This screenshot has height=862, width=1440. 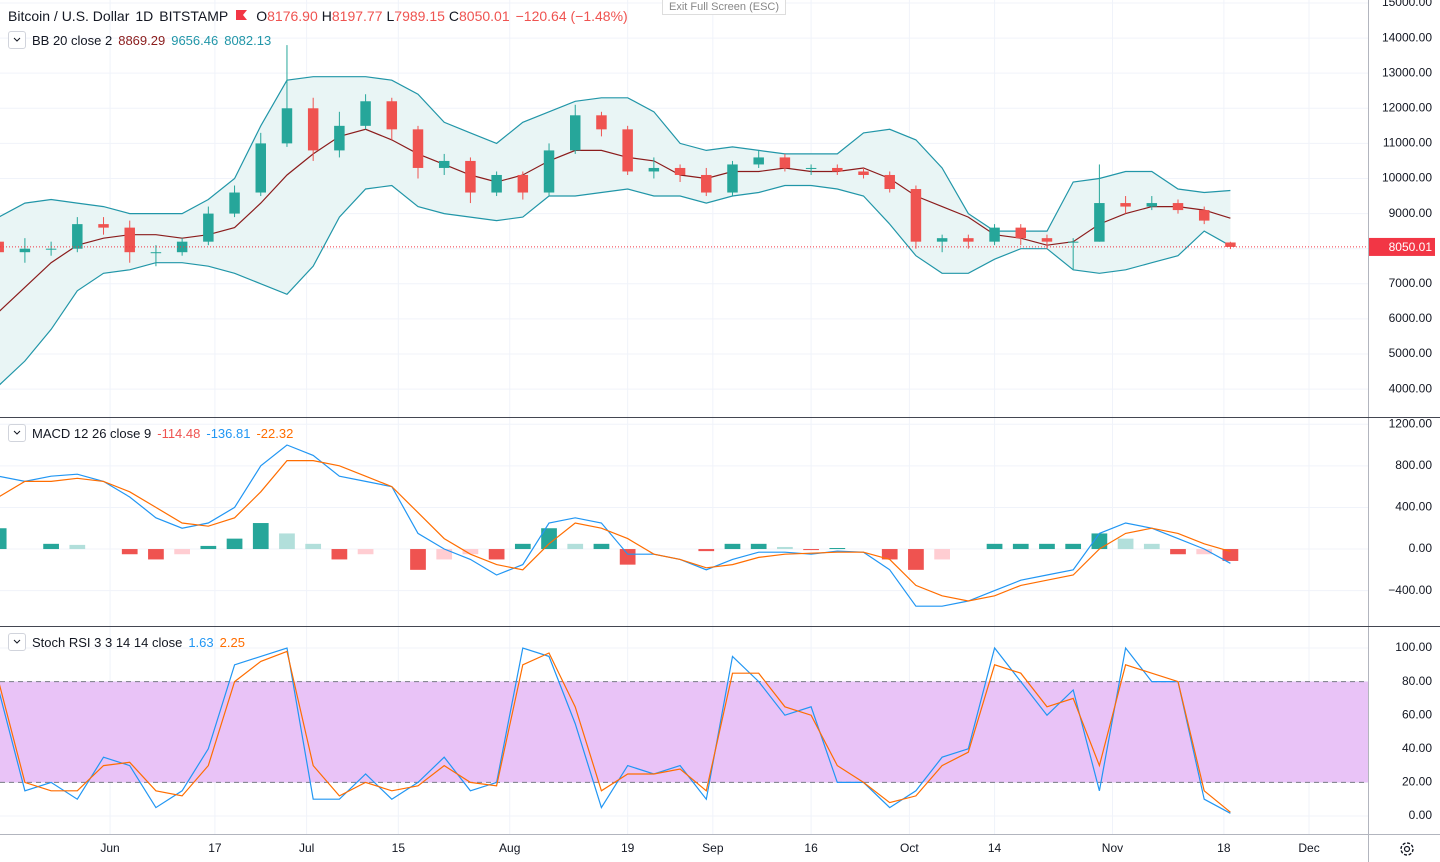 What do you see at coordinates (292, 16) in the screenshot?
I see `ohlc-value: 8176.90` at bounding box center [292, 16].